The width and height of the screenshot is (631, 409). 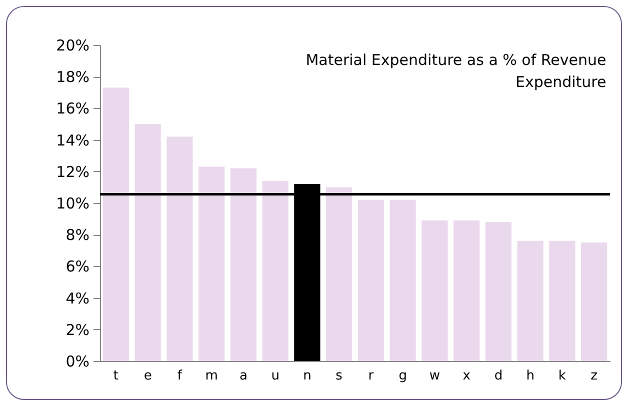 What do you see at coordinates (402, 376) in the screenshot?
I see `x-tick-label: g` at bounding box center [402, 376].